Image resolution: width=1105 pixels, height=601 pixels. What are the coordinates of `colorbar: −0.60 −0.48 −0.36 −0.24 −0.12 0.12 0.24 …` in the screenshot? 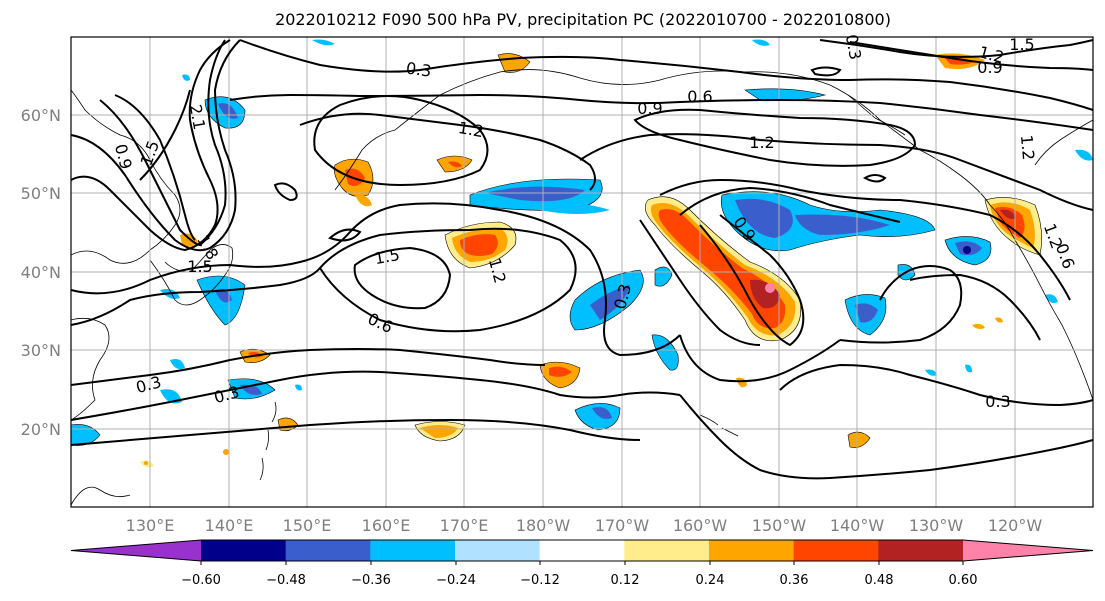 It's located at (582, 563).